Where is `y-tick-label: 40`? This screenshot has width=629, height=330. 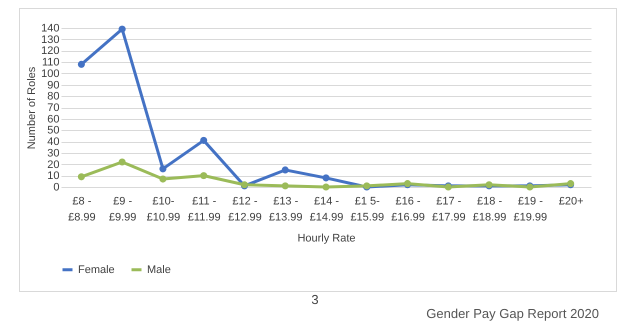 y-tick-label: 40 is located at coordinates (53, 142).